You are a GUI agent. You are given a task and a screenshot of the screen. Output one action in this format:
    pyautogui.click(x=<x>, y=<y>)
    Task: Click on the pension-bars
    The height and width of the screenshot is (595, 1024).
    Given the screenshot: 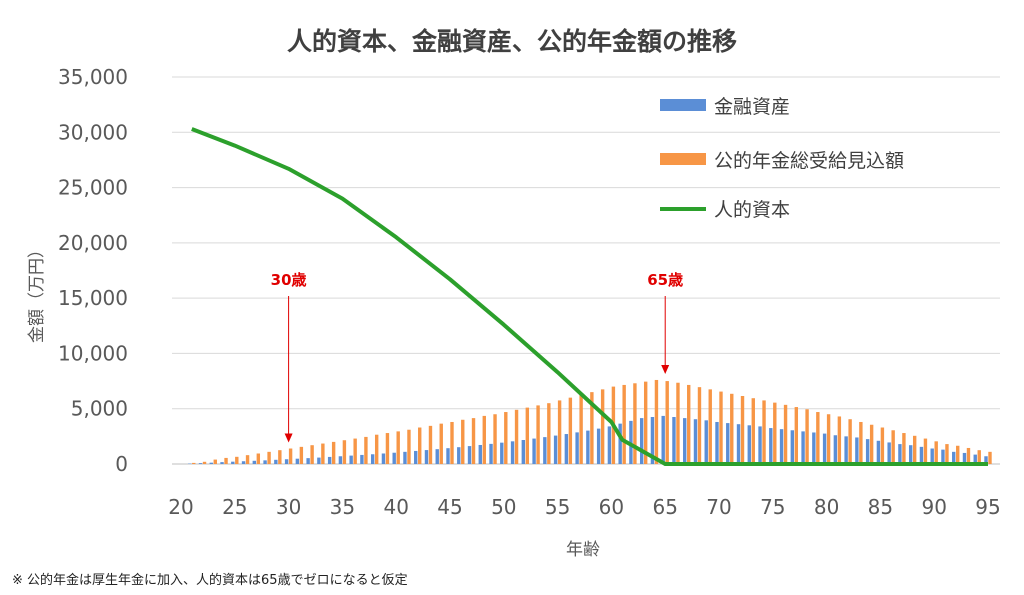 What is the action you would take?
    pyautogui.click(x=592, y=421)
    